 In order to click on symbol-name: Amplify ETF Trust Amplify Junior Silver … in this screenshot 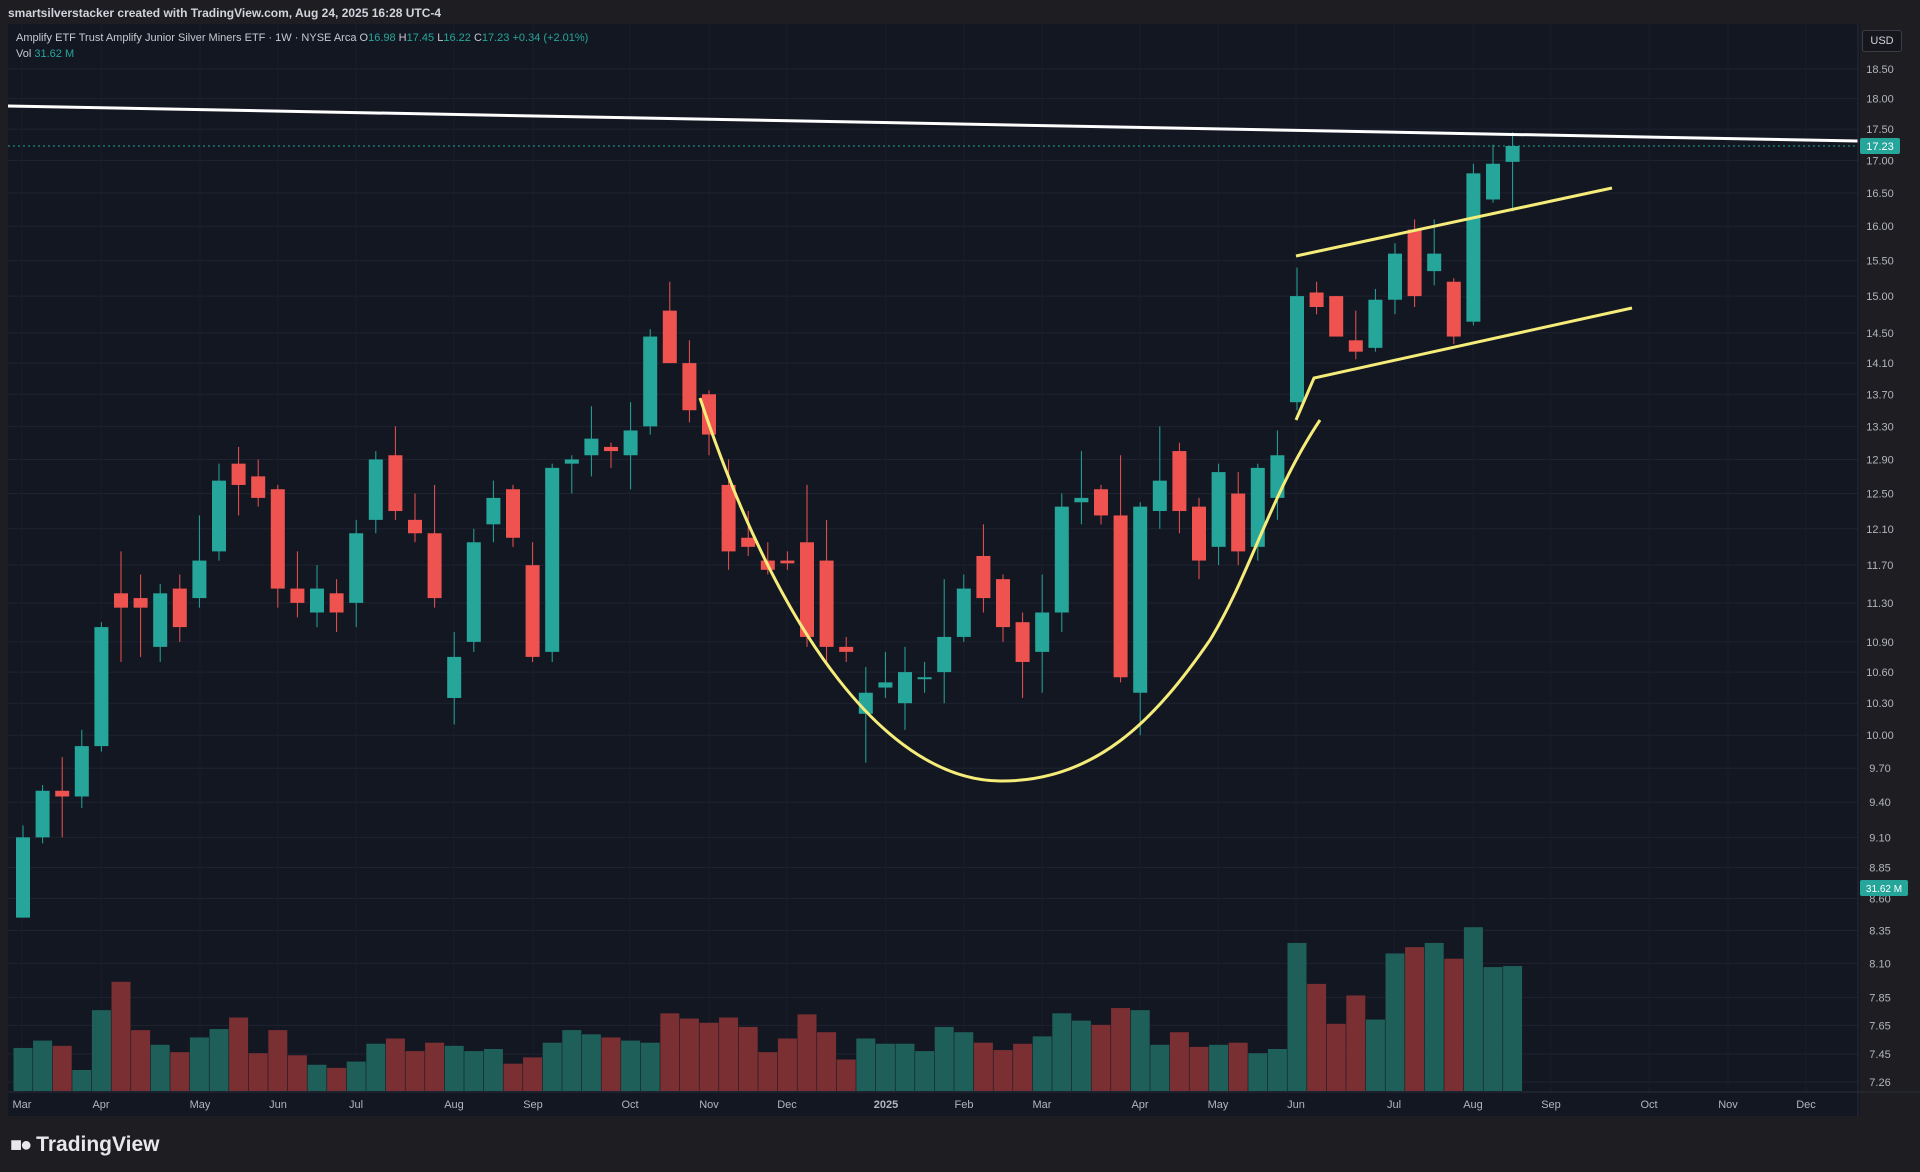, I will do `click(186, 38)`.